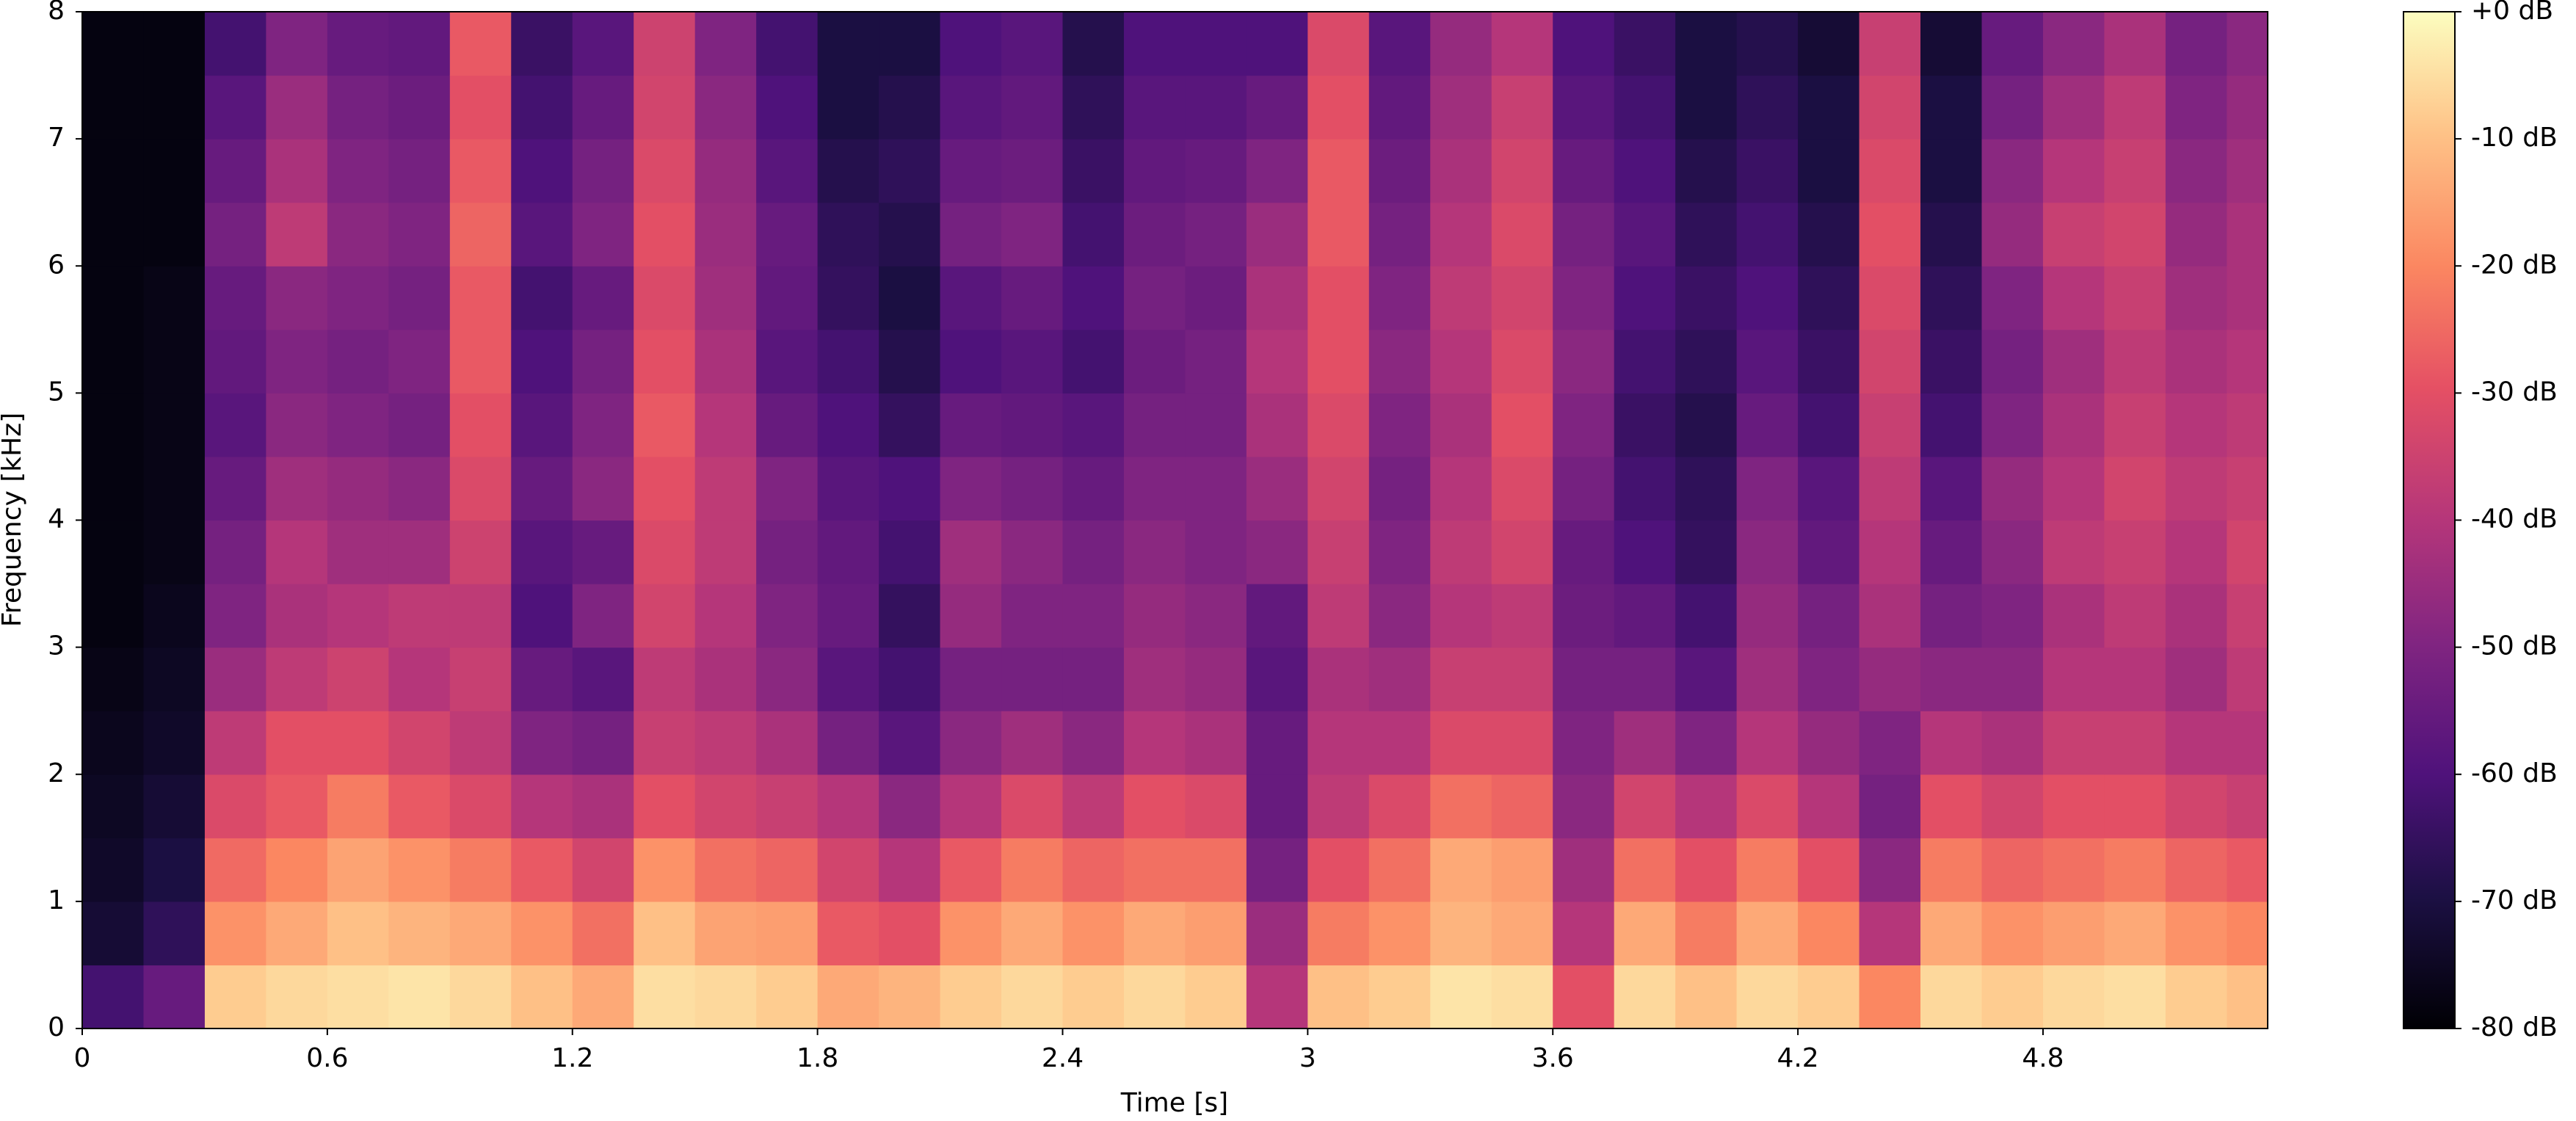 The image size is (2576, 1121). Describe the element at coordinates (1553, 1058) in the screenshot. I see `x-tick-label: 3.6` at that location.